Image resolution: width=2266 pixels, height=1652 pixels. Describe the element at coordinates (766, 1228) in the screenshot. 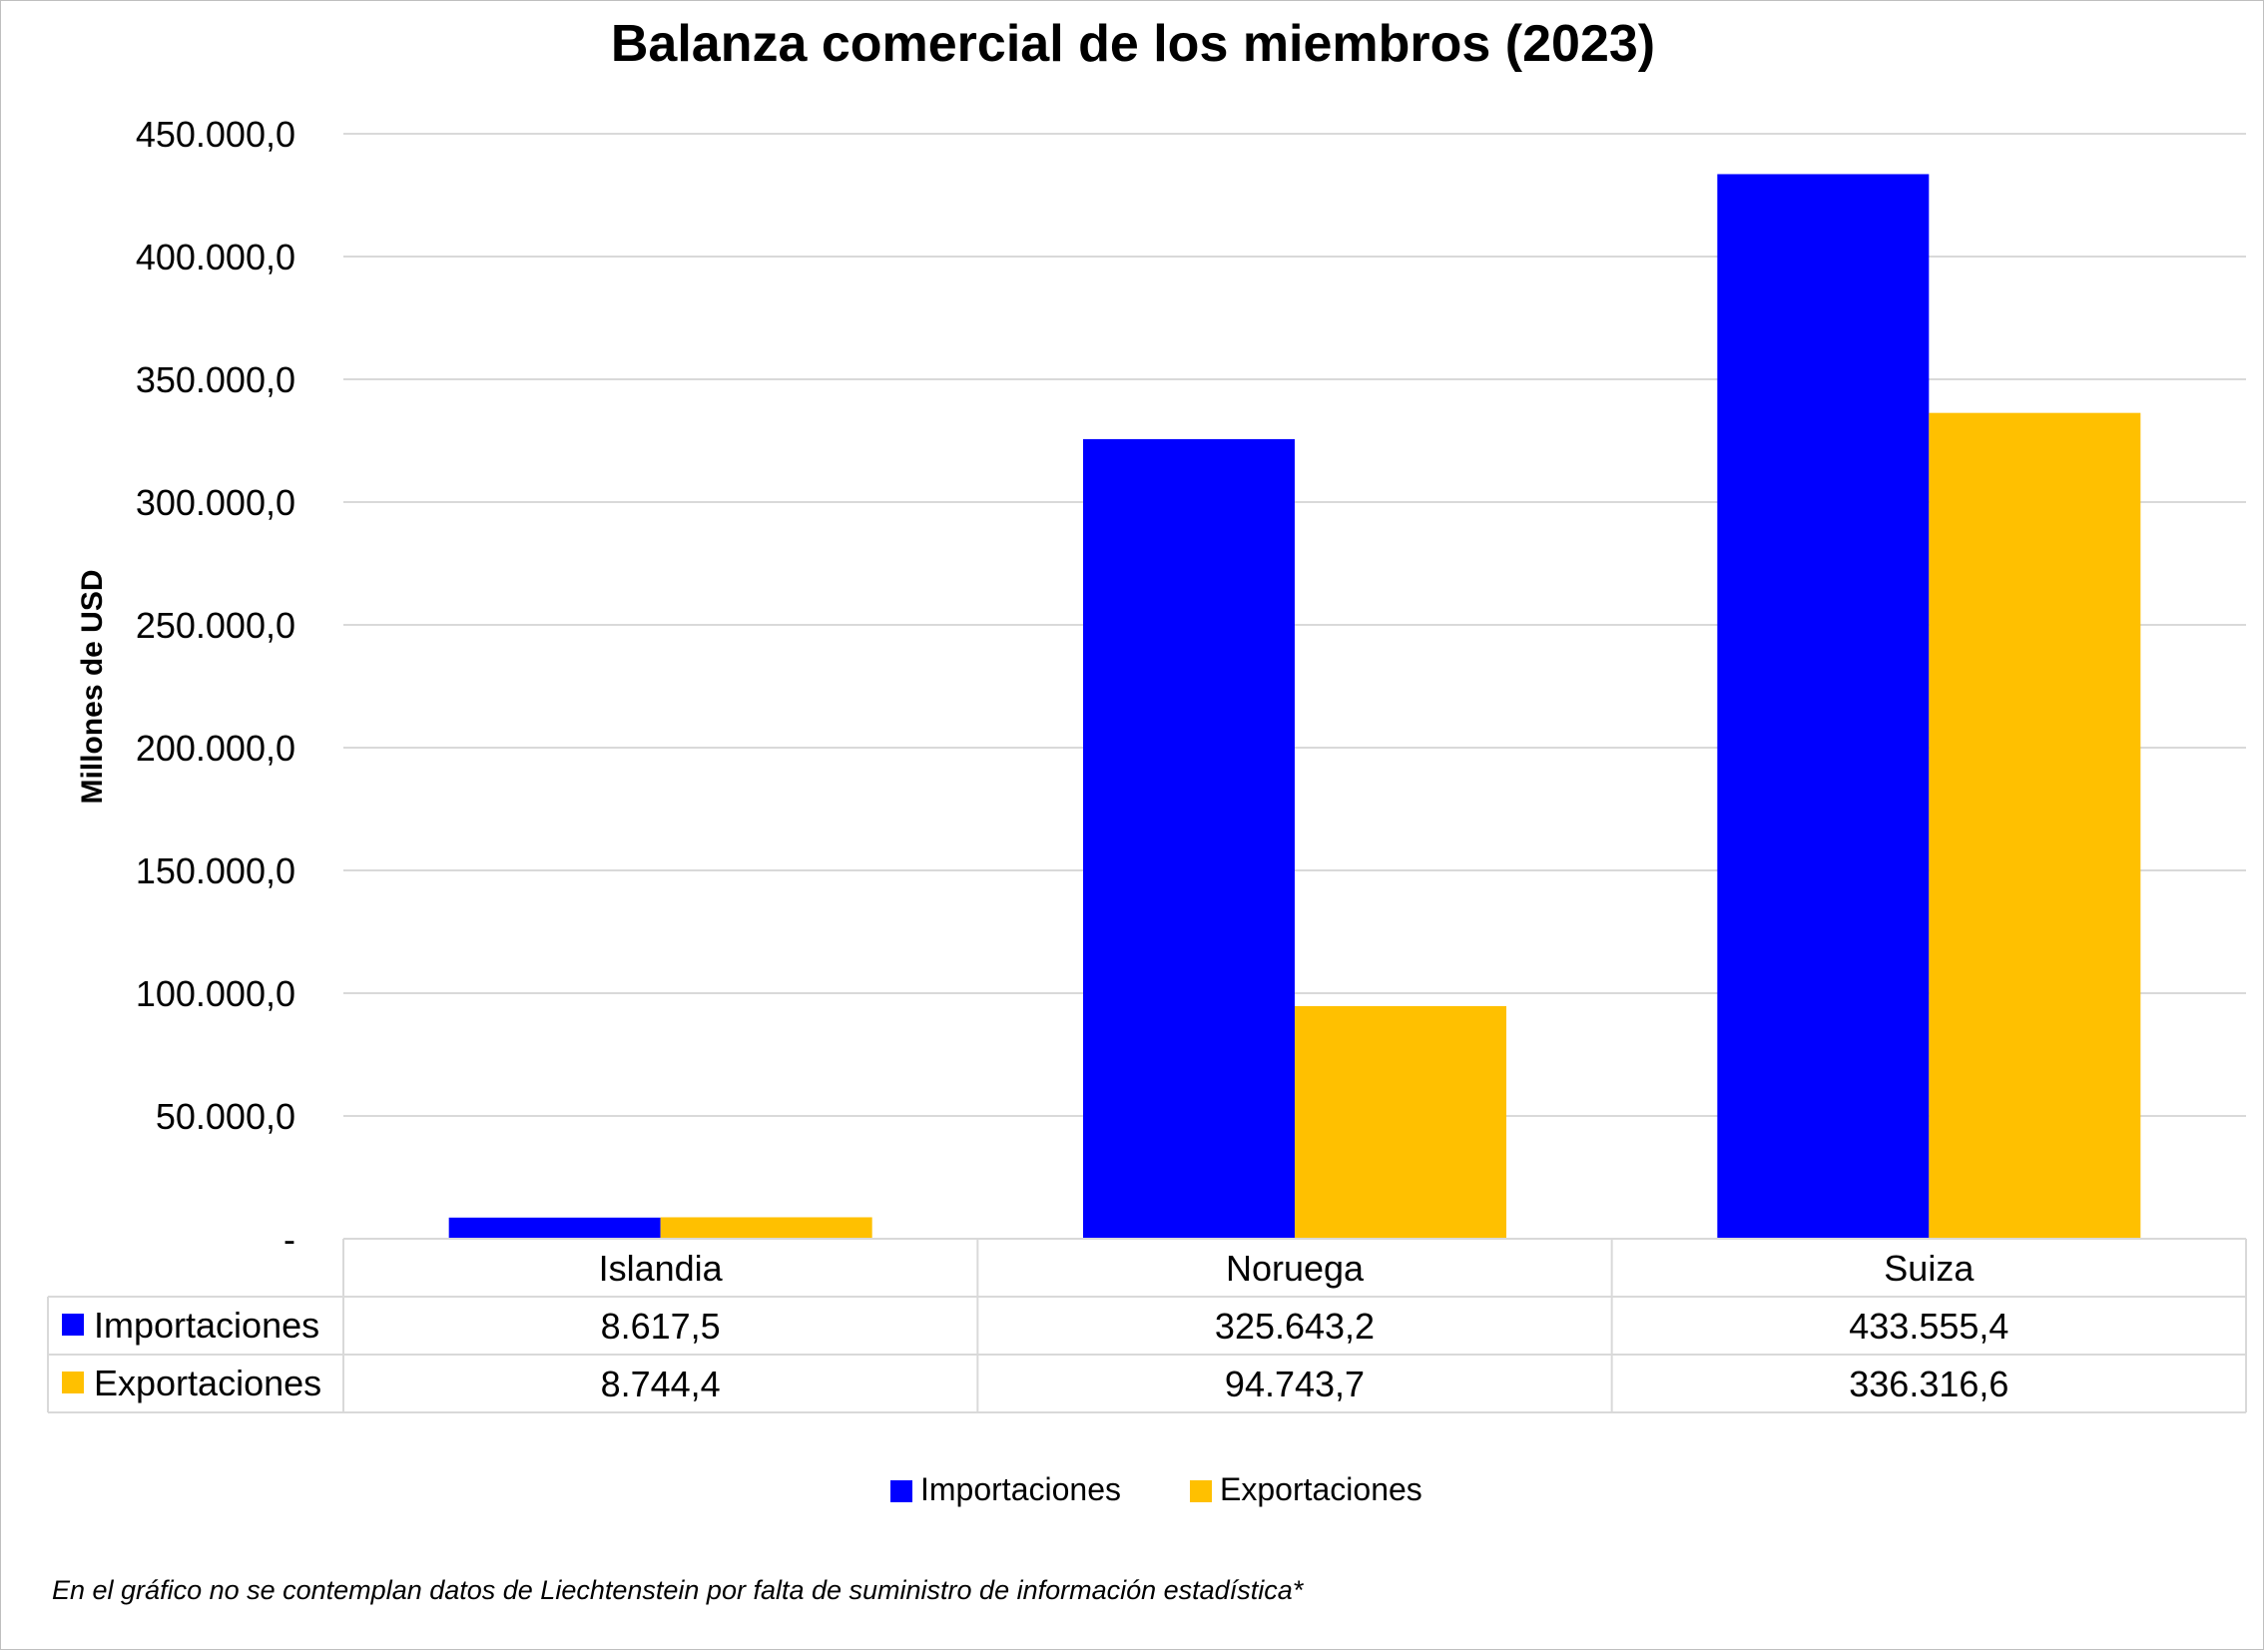

I see `bar-exportaciones-islandia` at that location.